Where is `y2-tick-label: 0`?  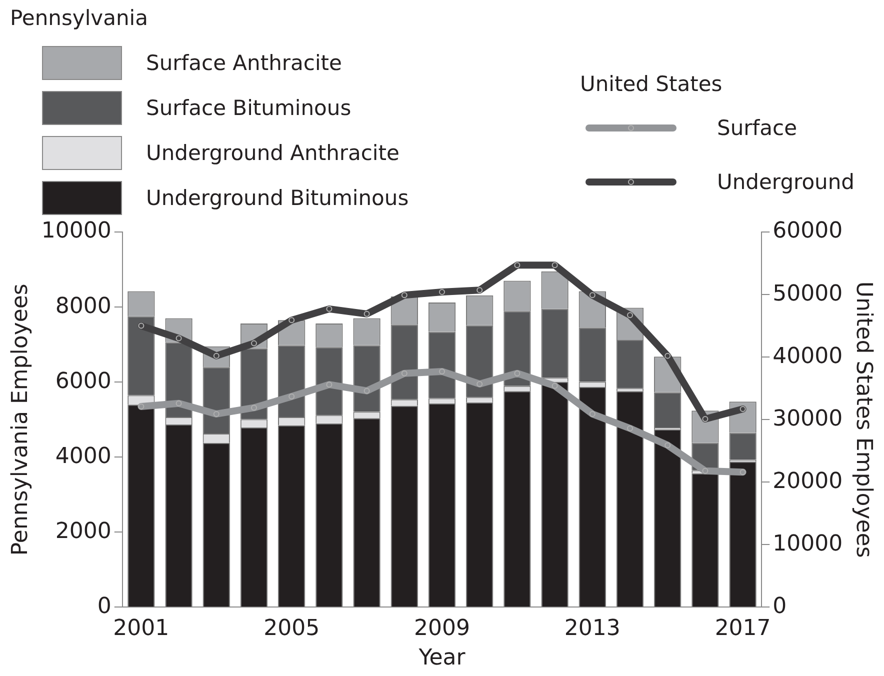 y2-tick-label: 0 is located at coordinates (779, 606).